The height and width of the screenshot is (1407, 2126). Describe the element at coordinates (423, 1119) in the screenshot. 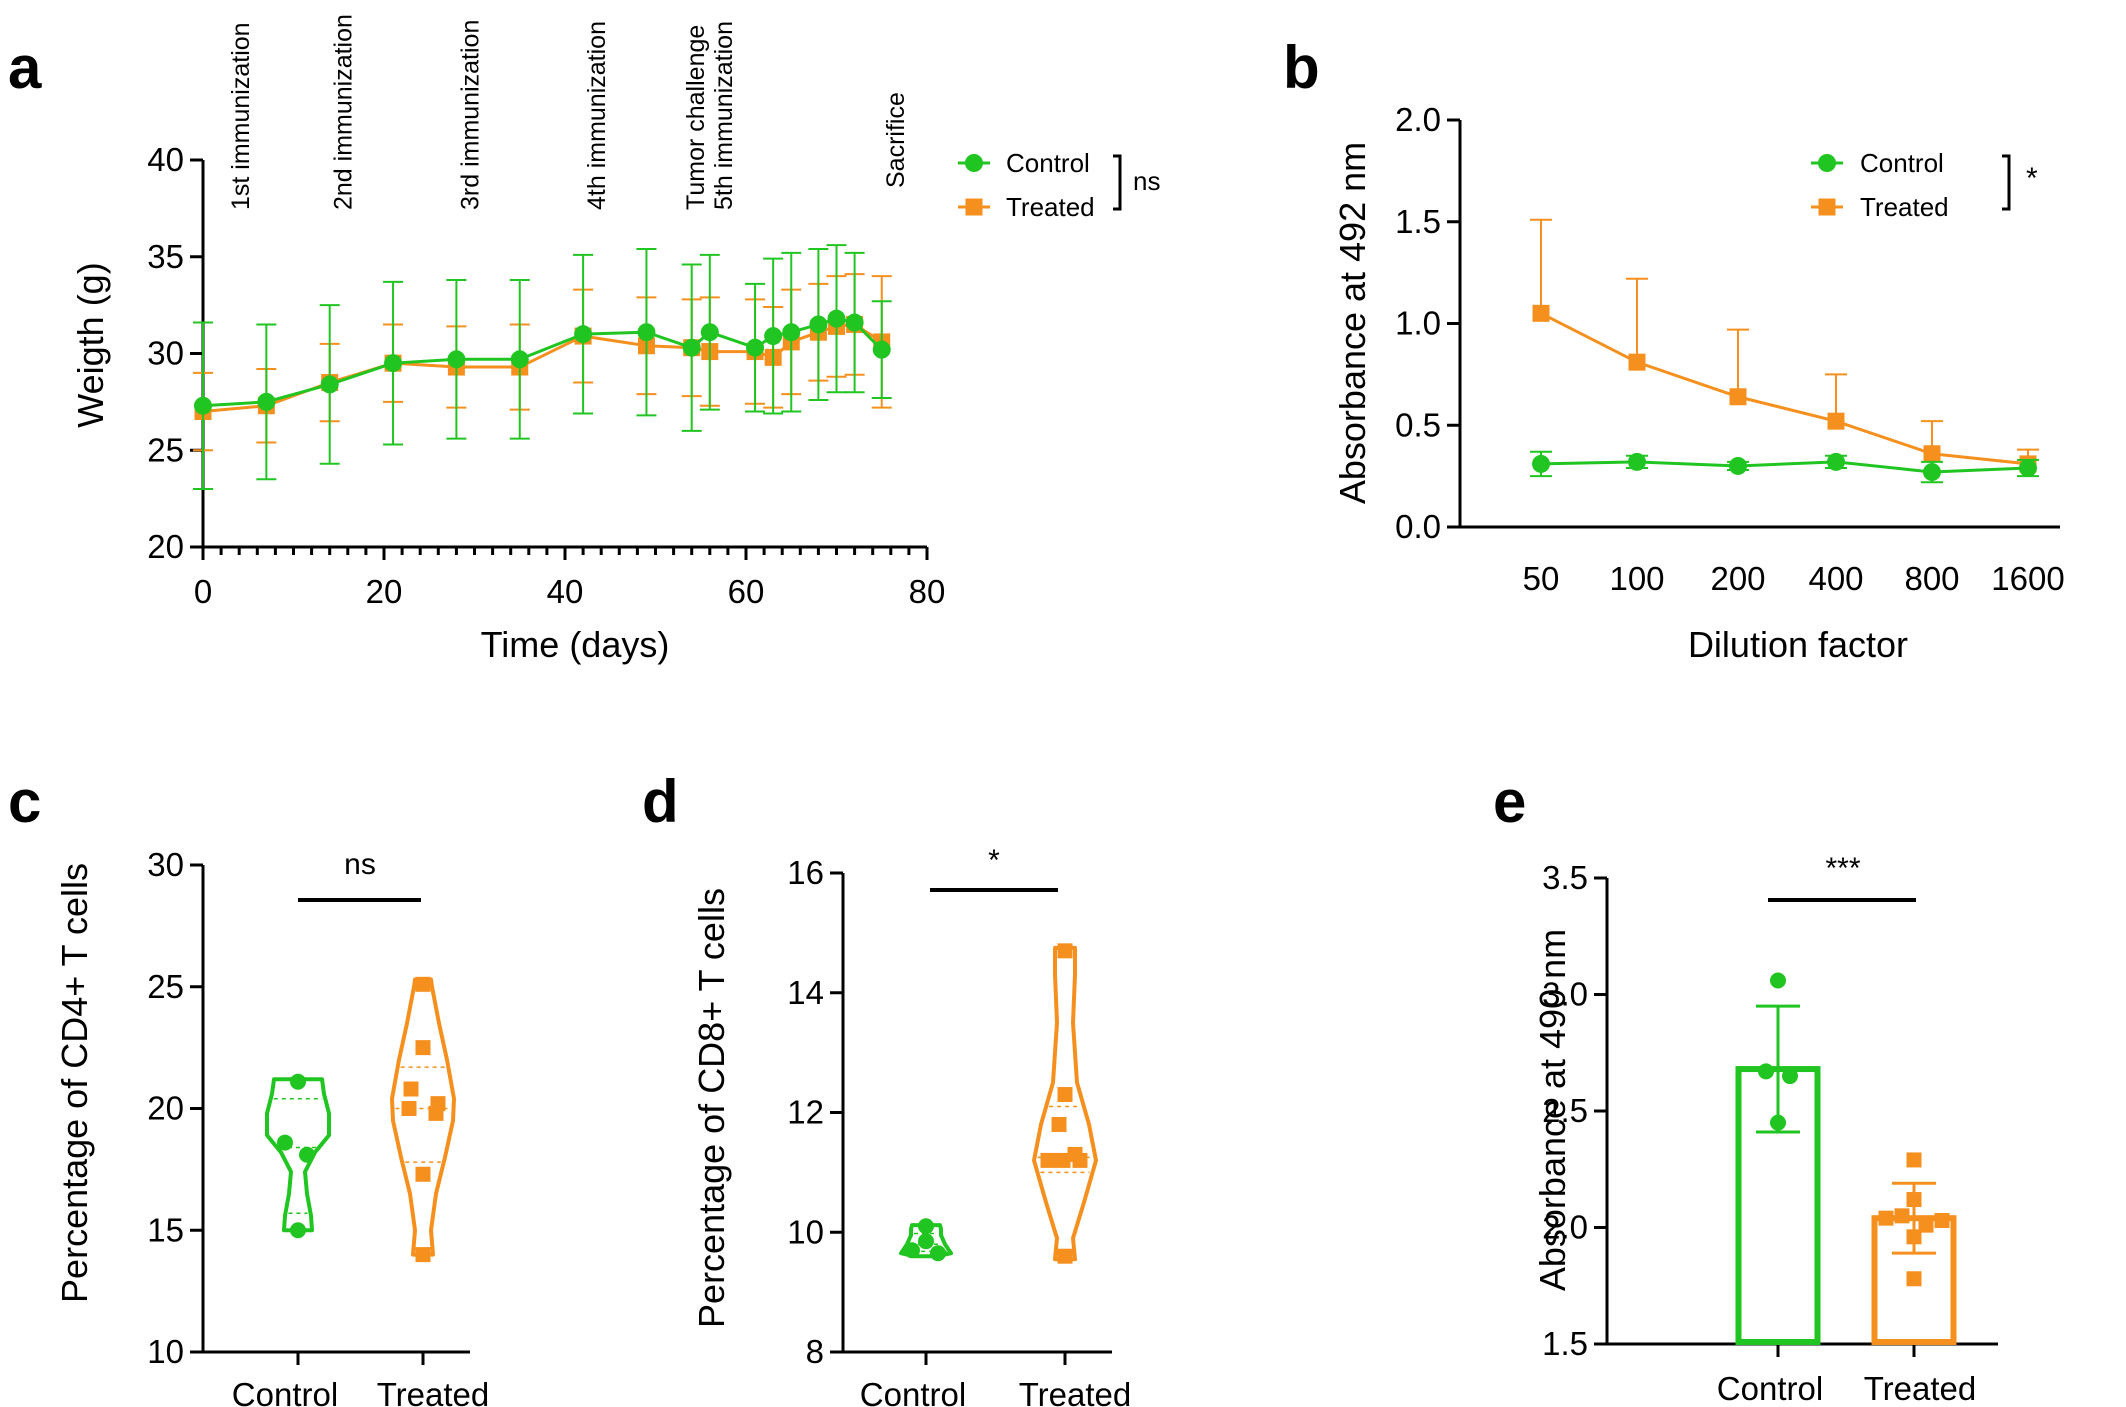

I see `violin-treated` at that location.